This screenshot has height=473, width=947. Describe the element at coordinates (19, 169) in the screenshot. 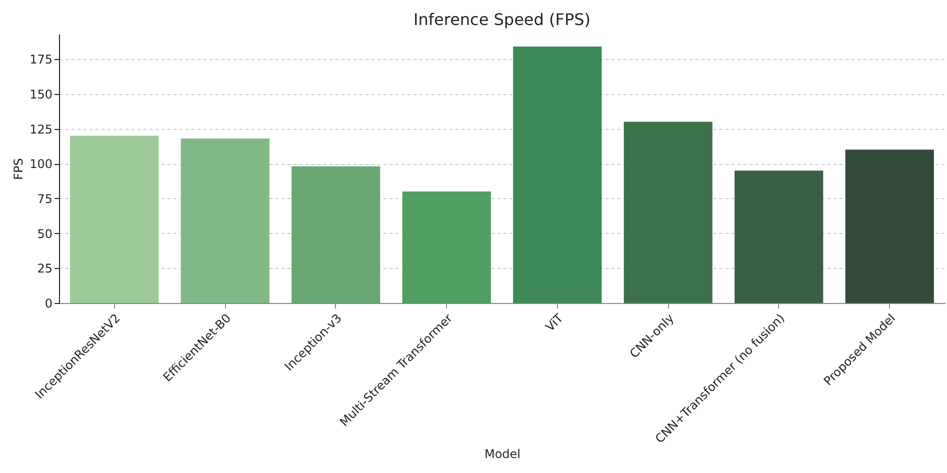

I see `y-axis-title: FPS` at that location.